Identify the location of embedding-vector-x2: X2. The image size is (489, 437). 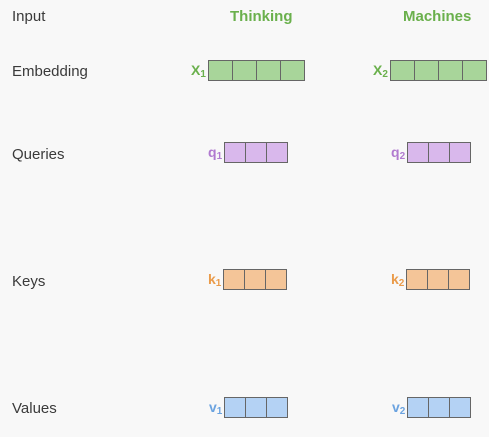
(430, 70).